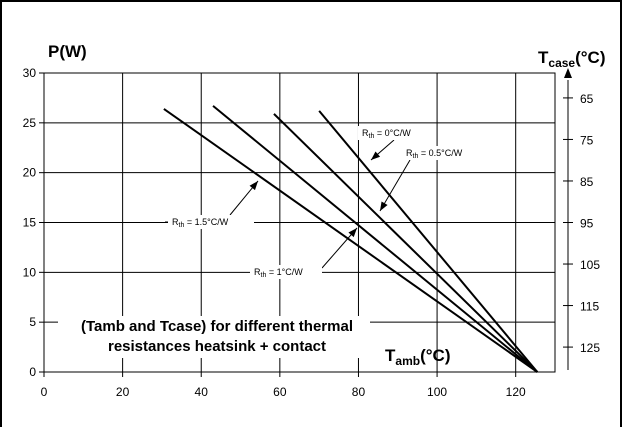 This screenshot has width=622, height=432. I want to click on arrow-rth-05-shaft, so click(395, 185).